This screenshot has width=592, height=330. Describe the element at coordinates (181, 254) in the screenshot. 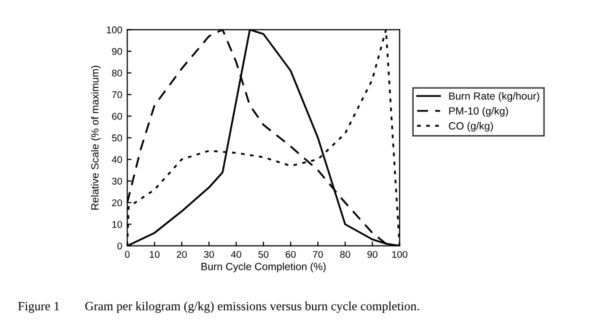

I see `x-tick-label: 20` at that location.